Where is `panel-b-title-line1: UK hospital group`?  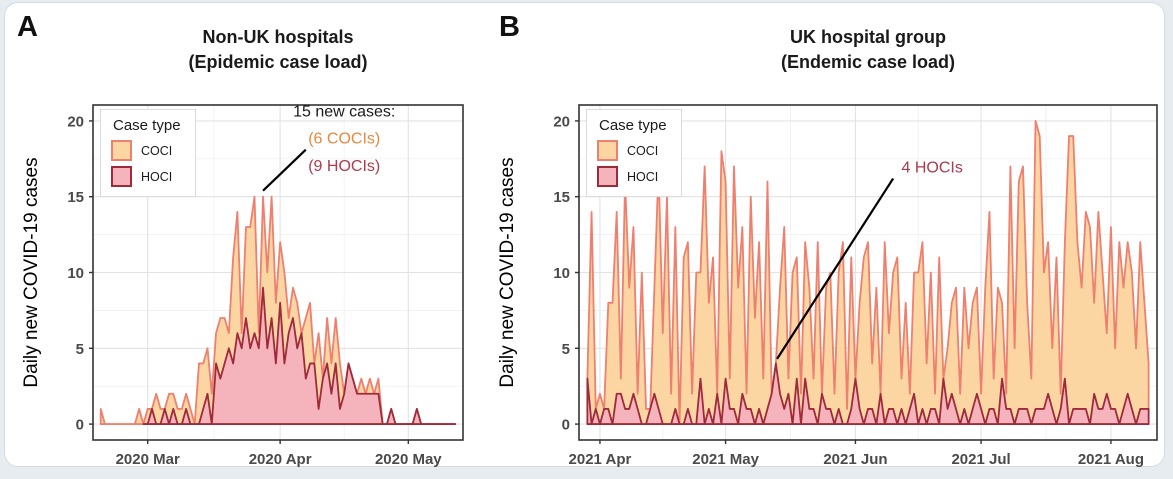 panel-b-title-line1: UK hospital group is located at coordinates (868, 37).